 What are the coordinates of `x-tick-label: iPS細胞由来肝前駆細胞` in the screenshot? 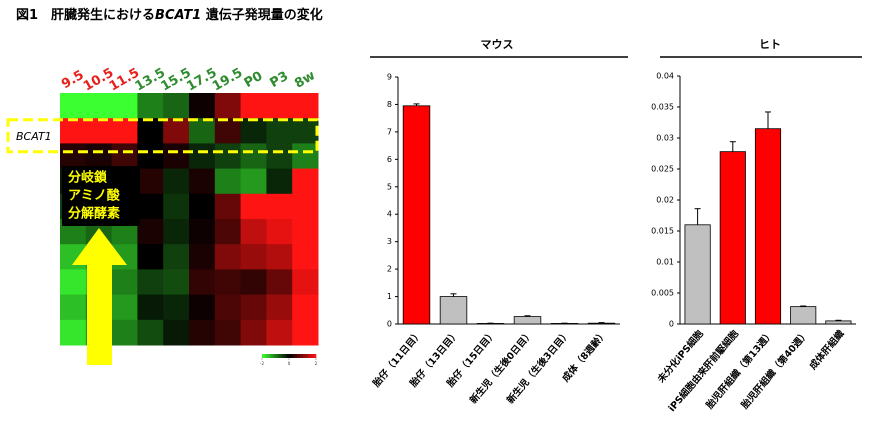 It's located at (703, 370).